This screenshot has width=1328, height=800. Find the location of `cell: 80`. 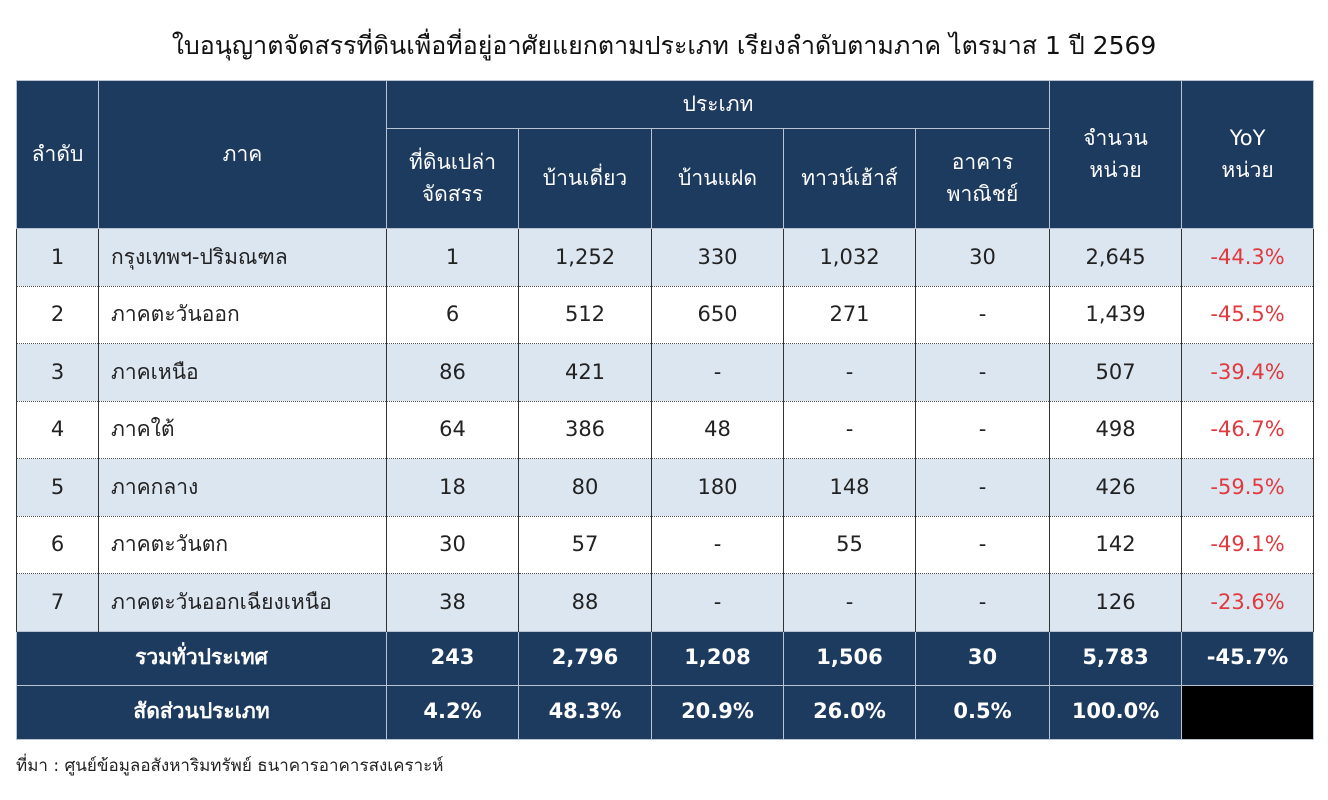

cell: 80 is located at coordinates (585, 487).